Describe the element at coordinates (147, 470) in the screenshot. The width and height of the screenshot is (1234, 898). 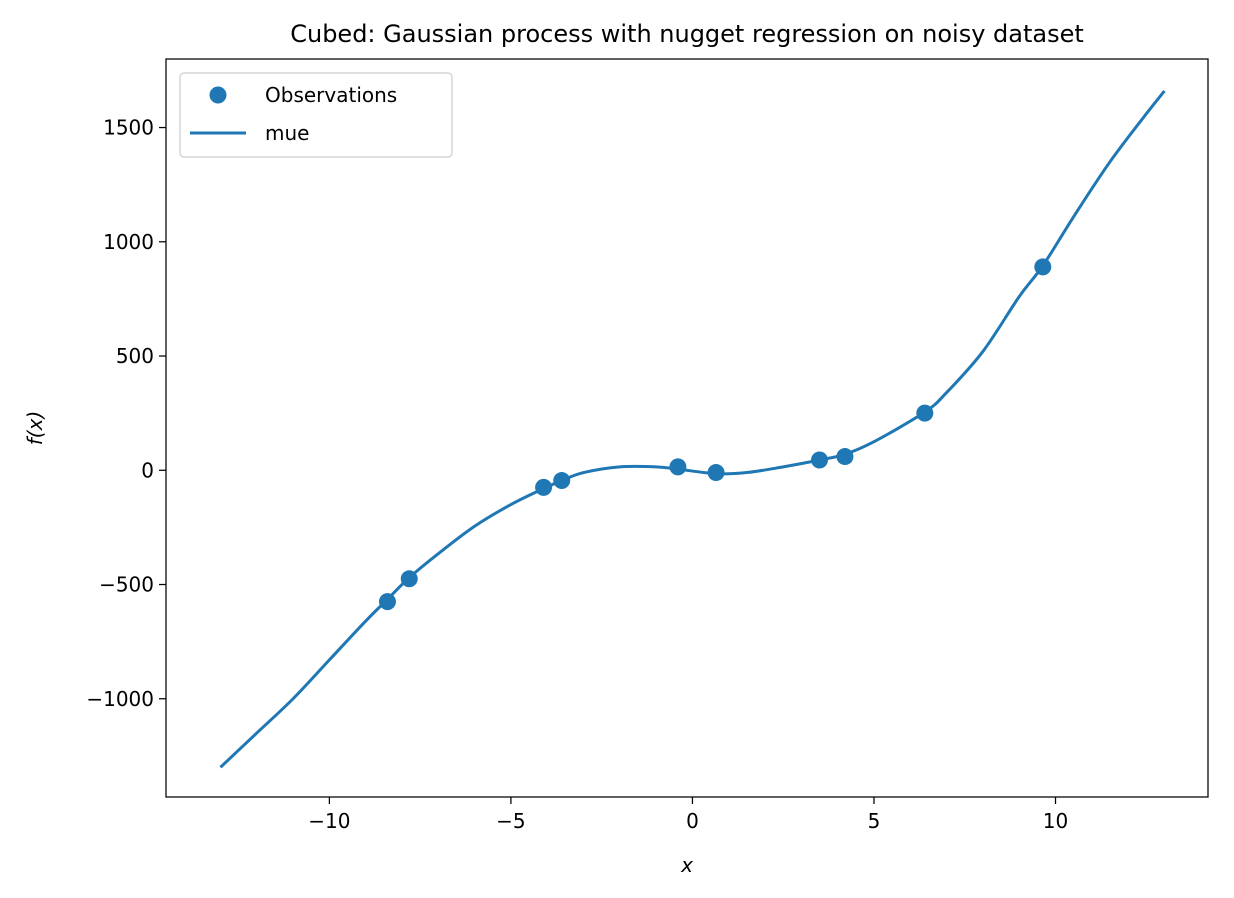
I see `y-tick-label: 0` at that location.